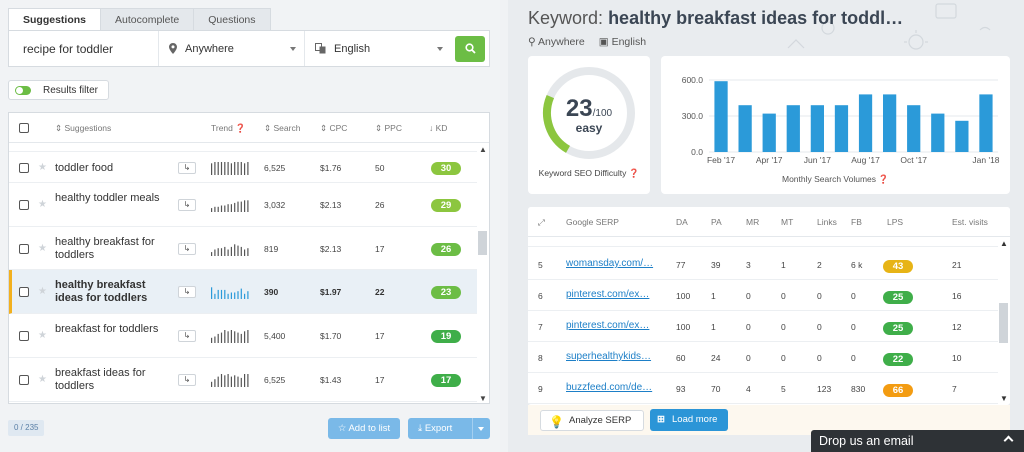 This screenshot has width=1024, height=452. Describe the element at coordinates (55, 19) in the screenshot. I see `tab-suggestions: Suggestions` at that location.